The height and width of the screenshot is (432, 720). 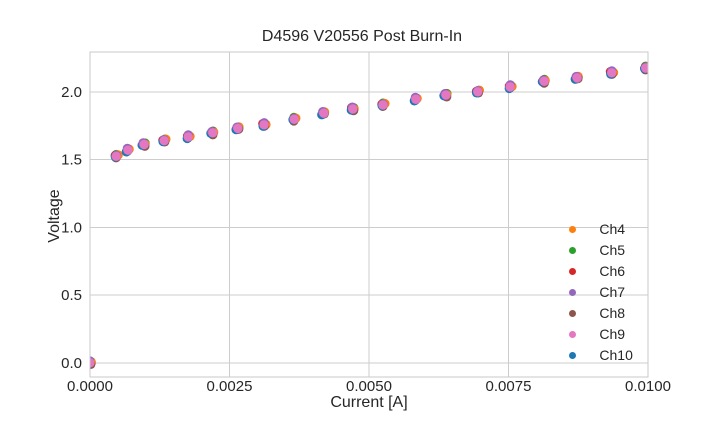 I want to click on x-tick-labels: 0.0000 0.0025 0.0050 0.0075 0.0100, so click(x=369, y=386).